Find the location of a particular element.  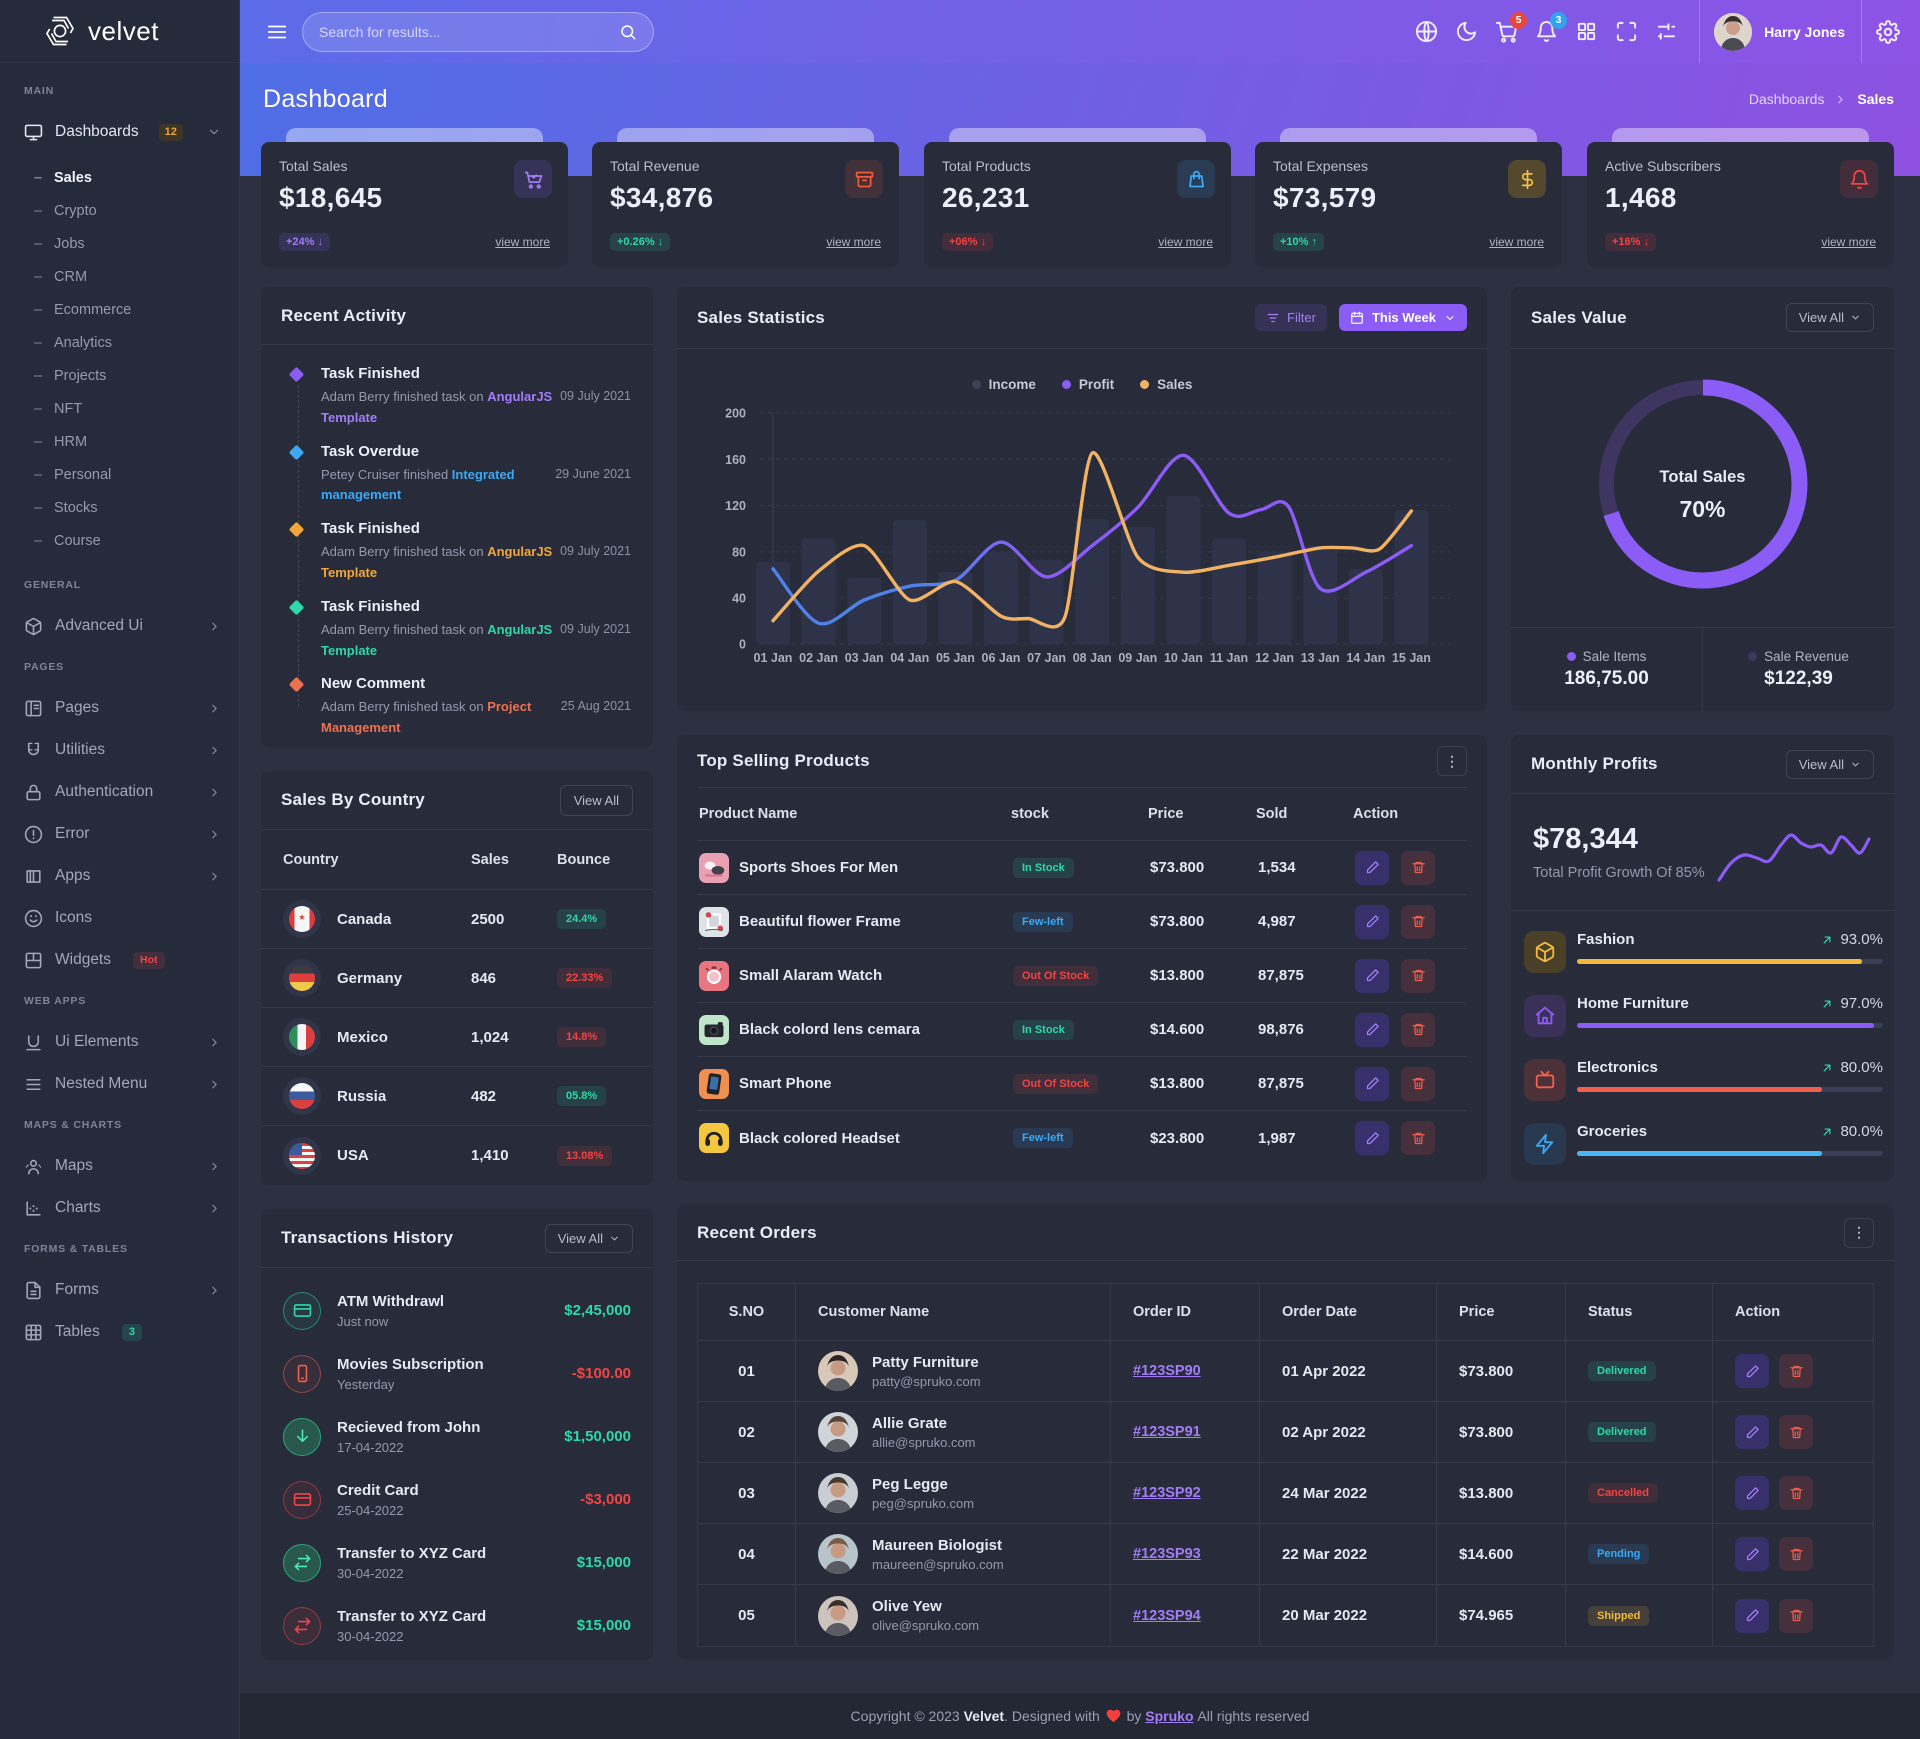

svg-text: 05 Jan is located at coordinates (955, 658).